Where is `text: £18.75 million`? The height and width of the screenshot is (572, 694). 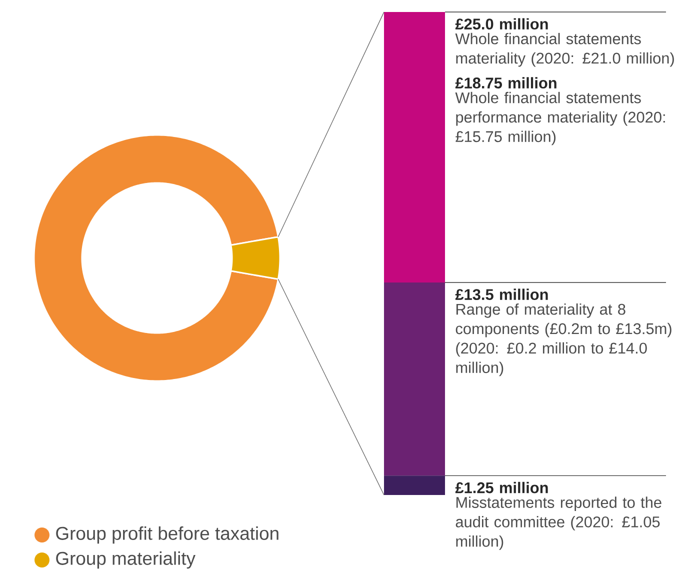 text: £18.75 million is located at coordinates (505, 82).